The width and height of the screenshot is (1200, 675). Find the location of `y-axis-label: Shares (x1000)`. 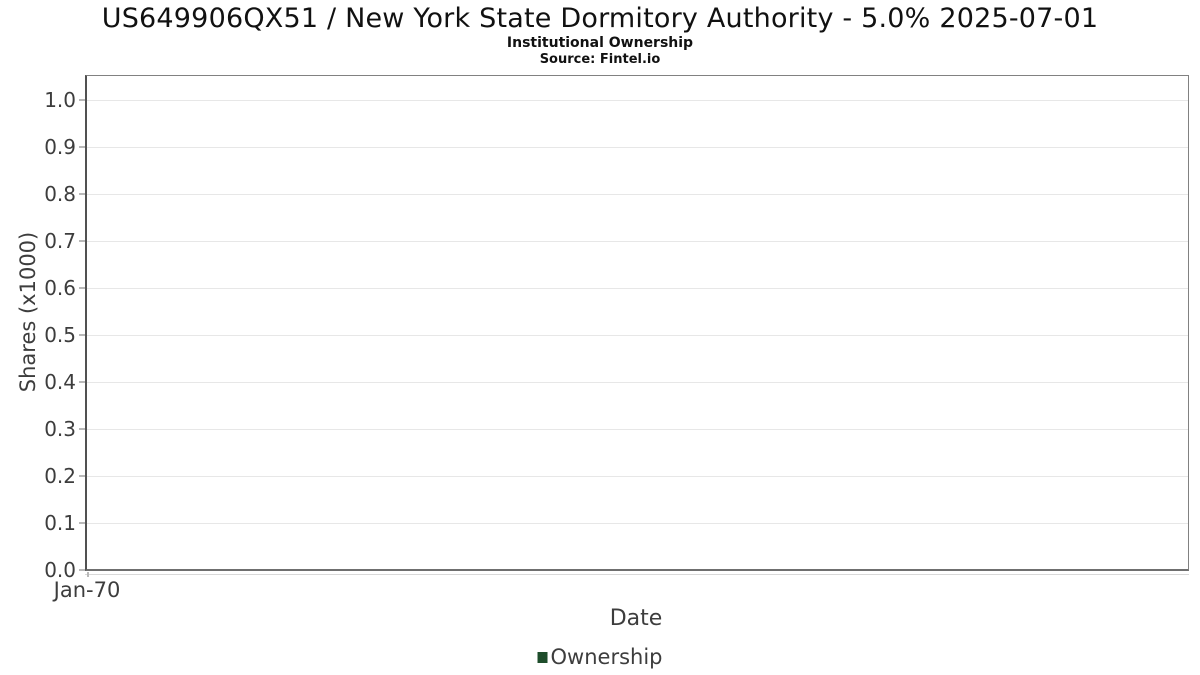

y-axis-label: Shares (x1000) is located at coordinates (28, 312).